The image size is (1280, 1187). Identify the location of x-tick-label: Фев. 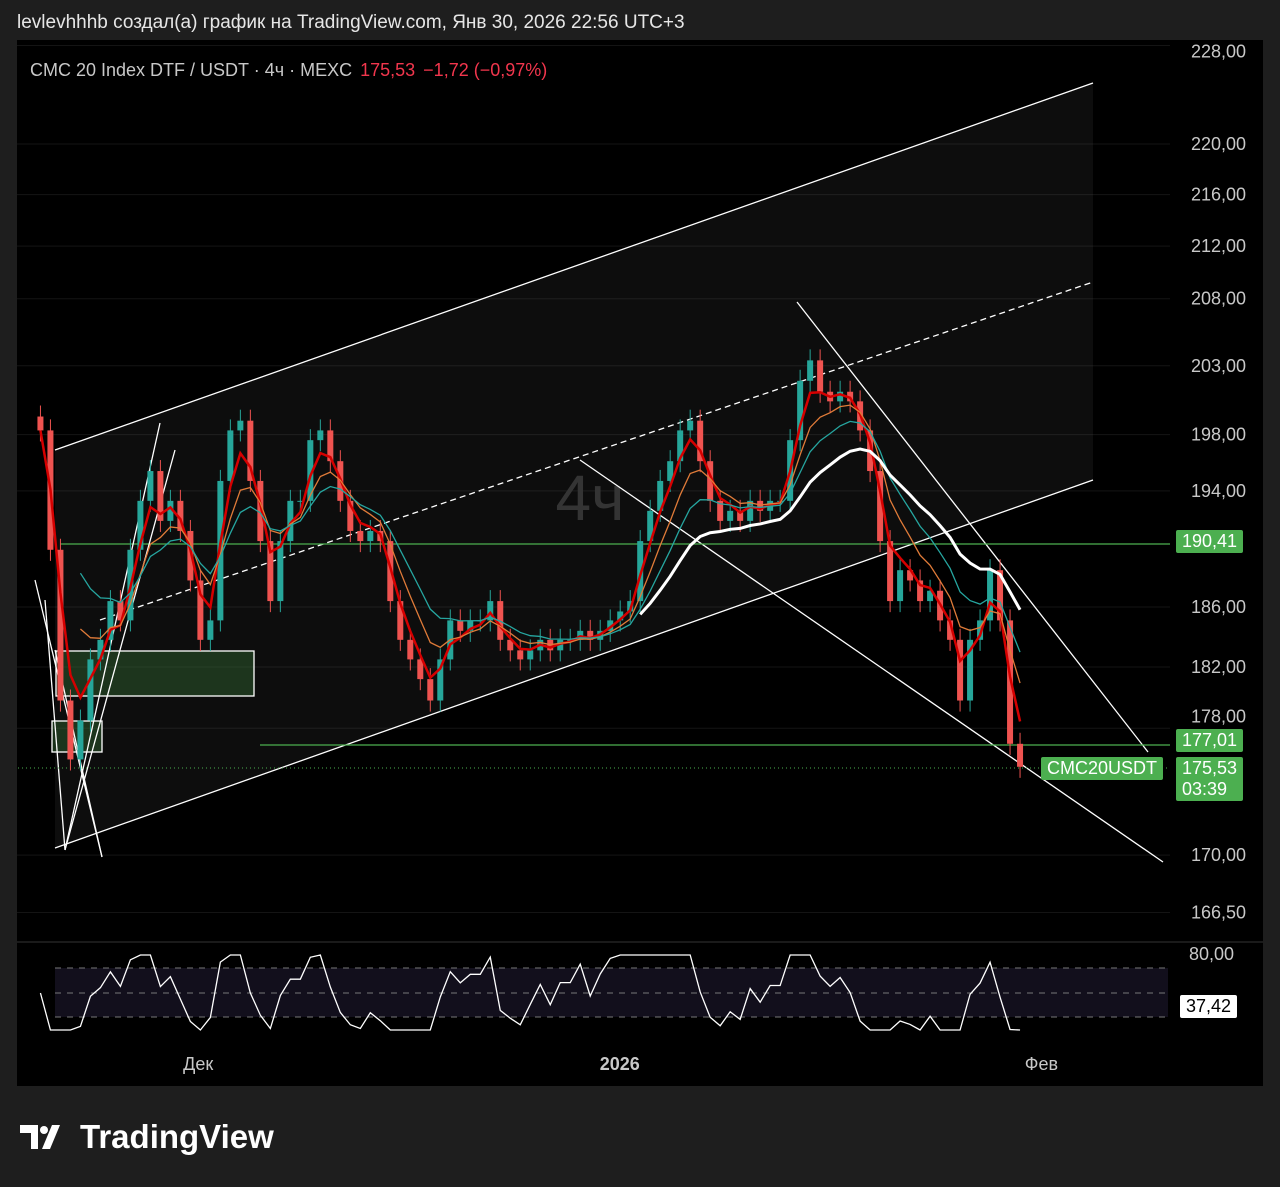
(1041, 1064).